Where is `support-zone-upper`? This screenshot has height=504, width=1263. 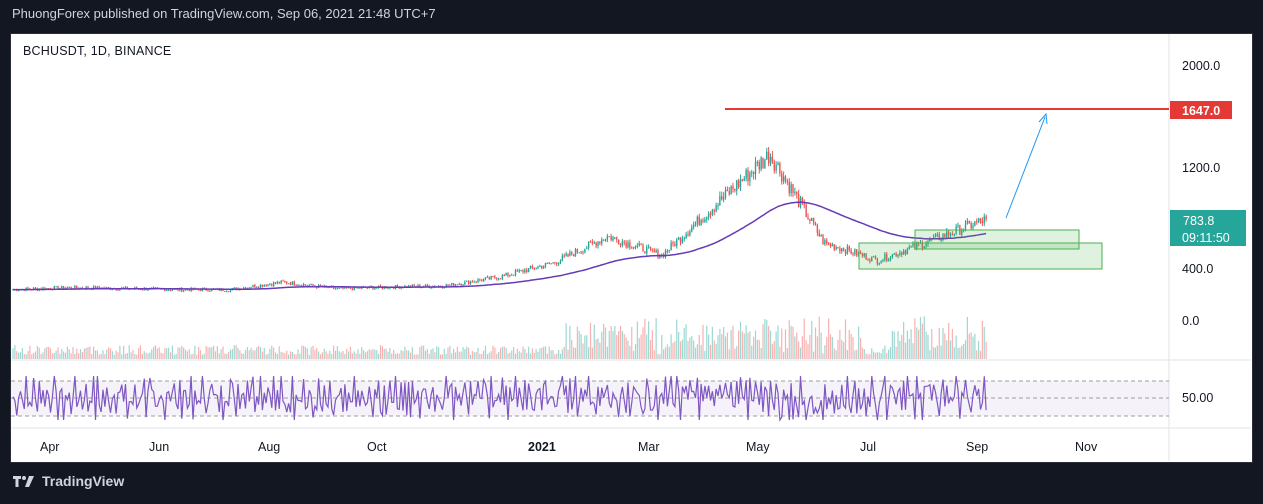
support-zone-upper is located at coordinates (997, 239).